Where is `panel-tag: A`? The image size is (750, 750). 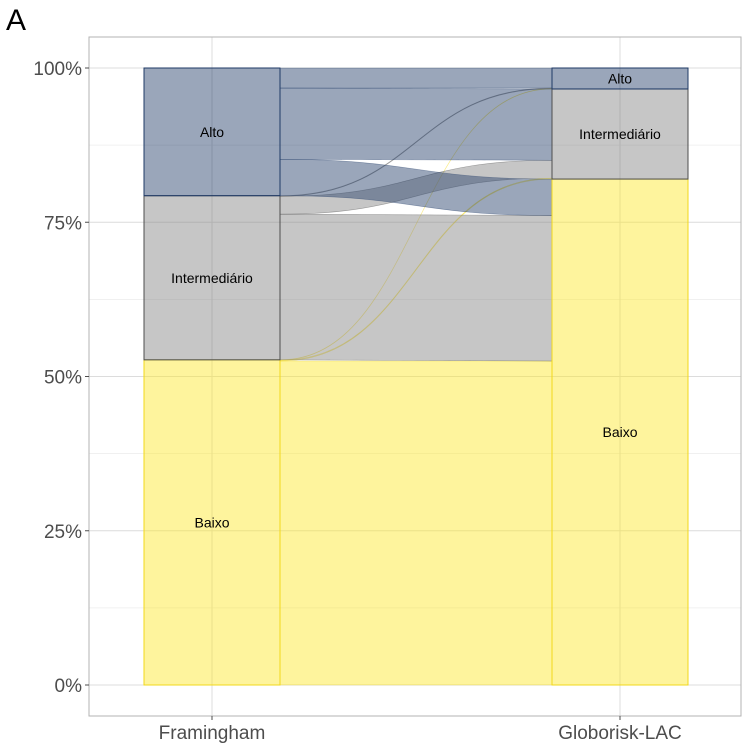
panel-tag: A is located at coordinates (16, 20).